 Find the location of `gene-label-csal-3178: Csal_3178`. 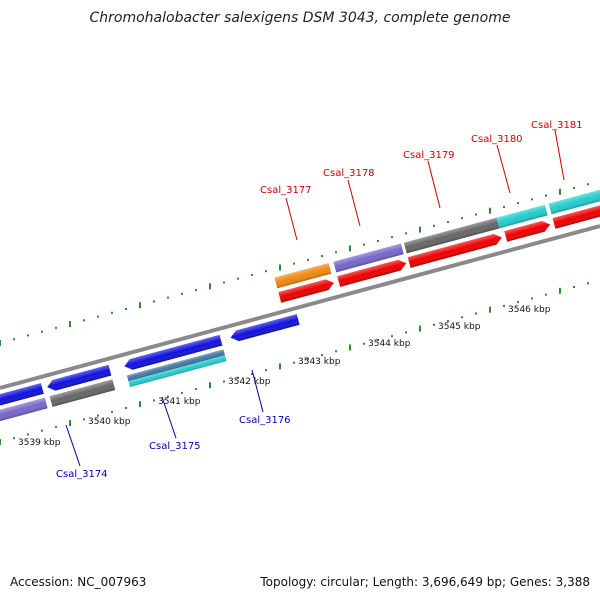

gene-label-csal-3178: Csal_3178 is located at coordinates (349, 173).